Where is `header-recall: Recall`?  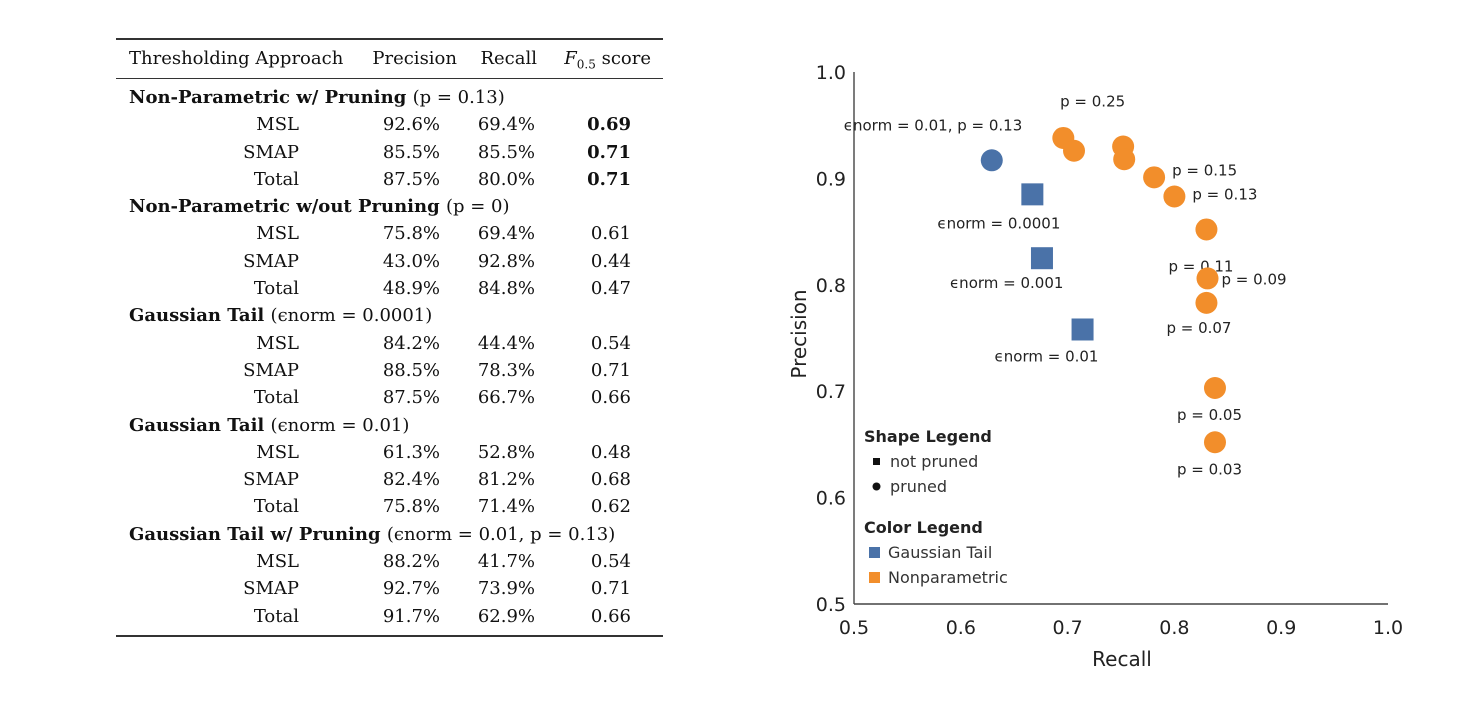 header-recall: Recall is located at coordinates (508, 58).